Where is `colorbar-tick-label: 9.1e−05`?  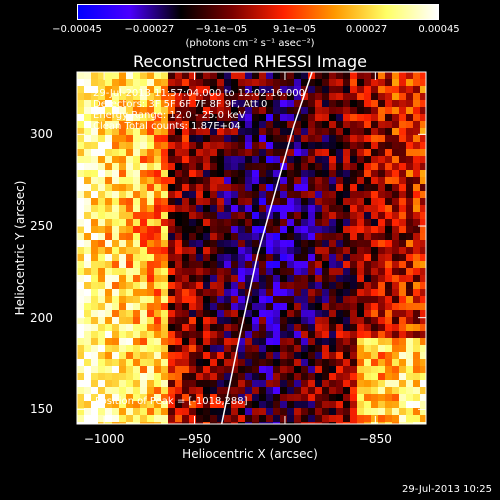 colorbar-tick-label: 9.1e−05 is located at coordinates (295, 29).